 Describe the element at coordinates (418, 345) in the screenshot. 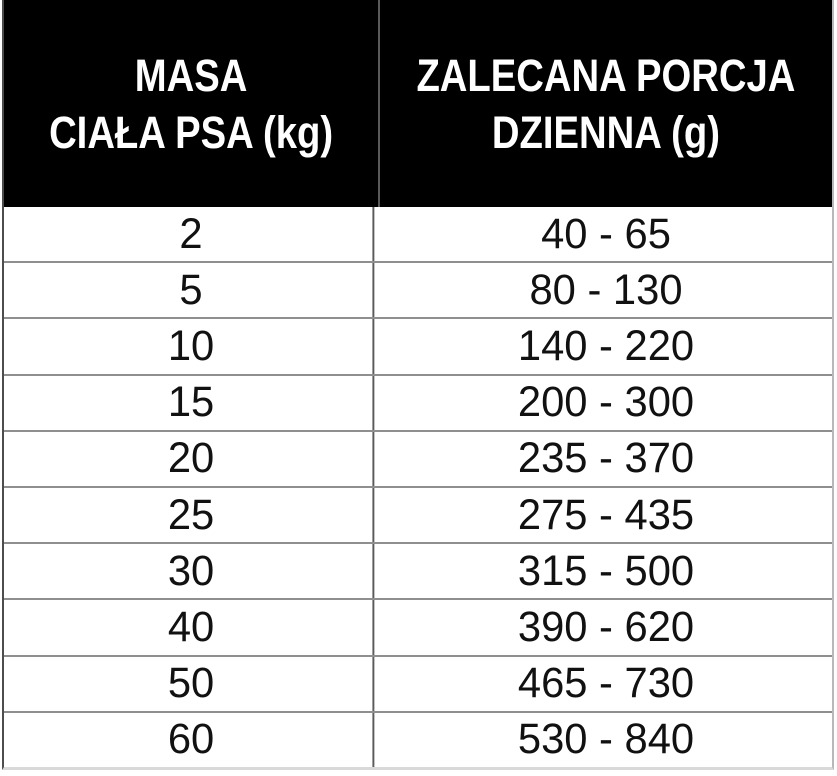

I see `table-row: 10 140 - 220` at that location.